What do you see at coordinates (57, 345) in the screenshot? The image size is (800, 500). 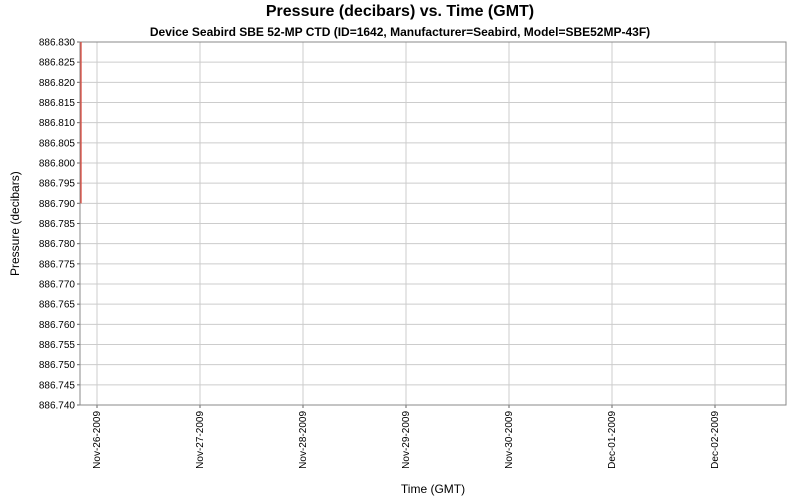 I see `y-tick-label: 886.755` at bounding box center [57, 345].